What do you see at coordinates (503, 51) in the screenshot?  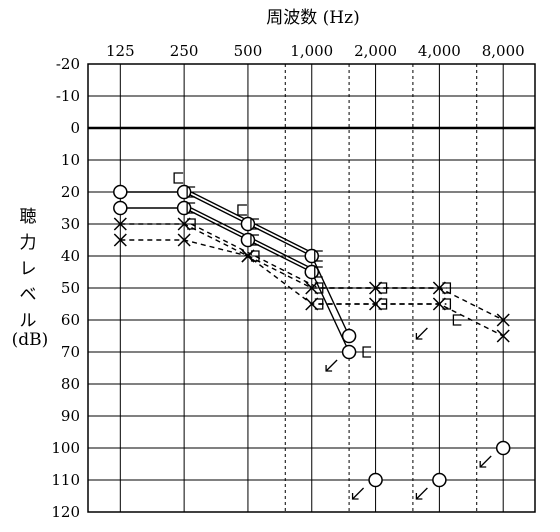 I see `x-tick-label: 8,000` at bounding box center [503, 51].